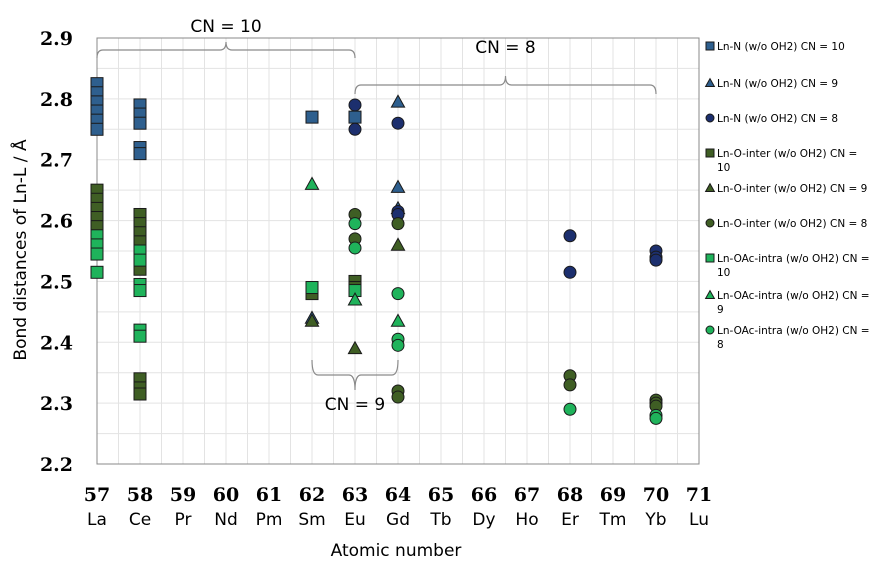 Image resolution: width=870 pixels, height=568 pixels. What do you see at coordinates (56, 465) in the screenshot?
I see `y-tick-label: 2.2` at bounding box center [56, 465].